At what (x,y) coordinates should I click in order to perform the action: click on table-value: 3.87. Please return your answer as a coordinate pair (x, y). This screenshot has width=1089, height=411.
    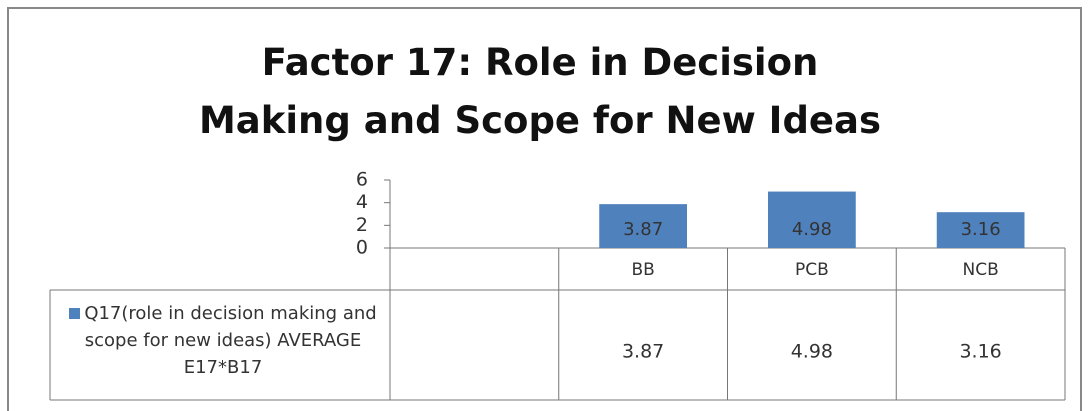
    Looking at the image, I should click on (643, 352).